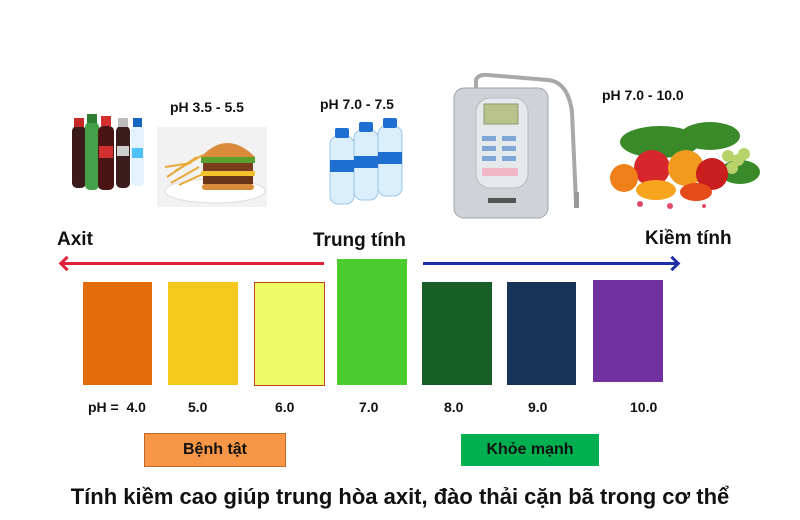  Describe the element at coordinates (215, 173) in the screenshot. I see `burger-icon` at that location.